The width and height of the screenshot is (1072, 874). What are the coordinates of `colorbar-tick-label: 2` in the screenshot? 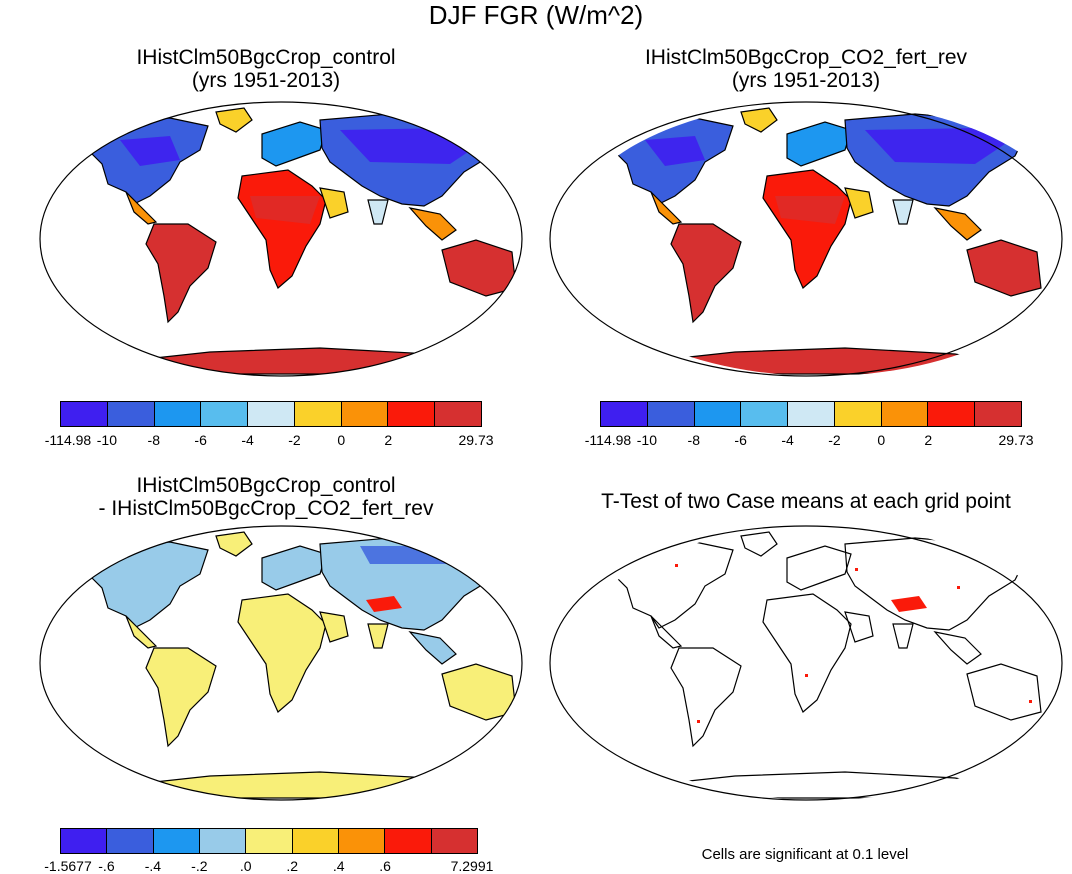 It's located at (388, 440).